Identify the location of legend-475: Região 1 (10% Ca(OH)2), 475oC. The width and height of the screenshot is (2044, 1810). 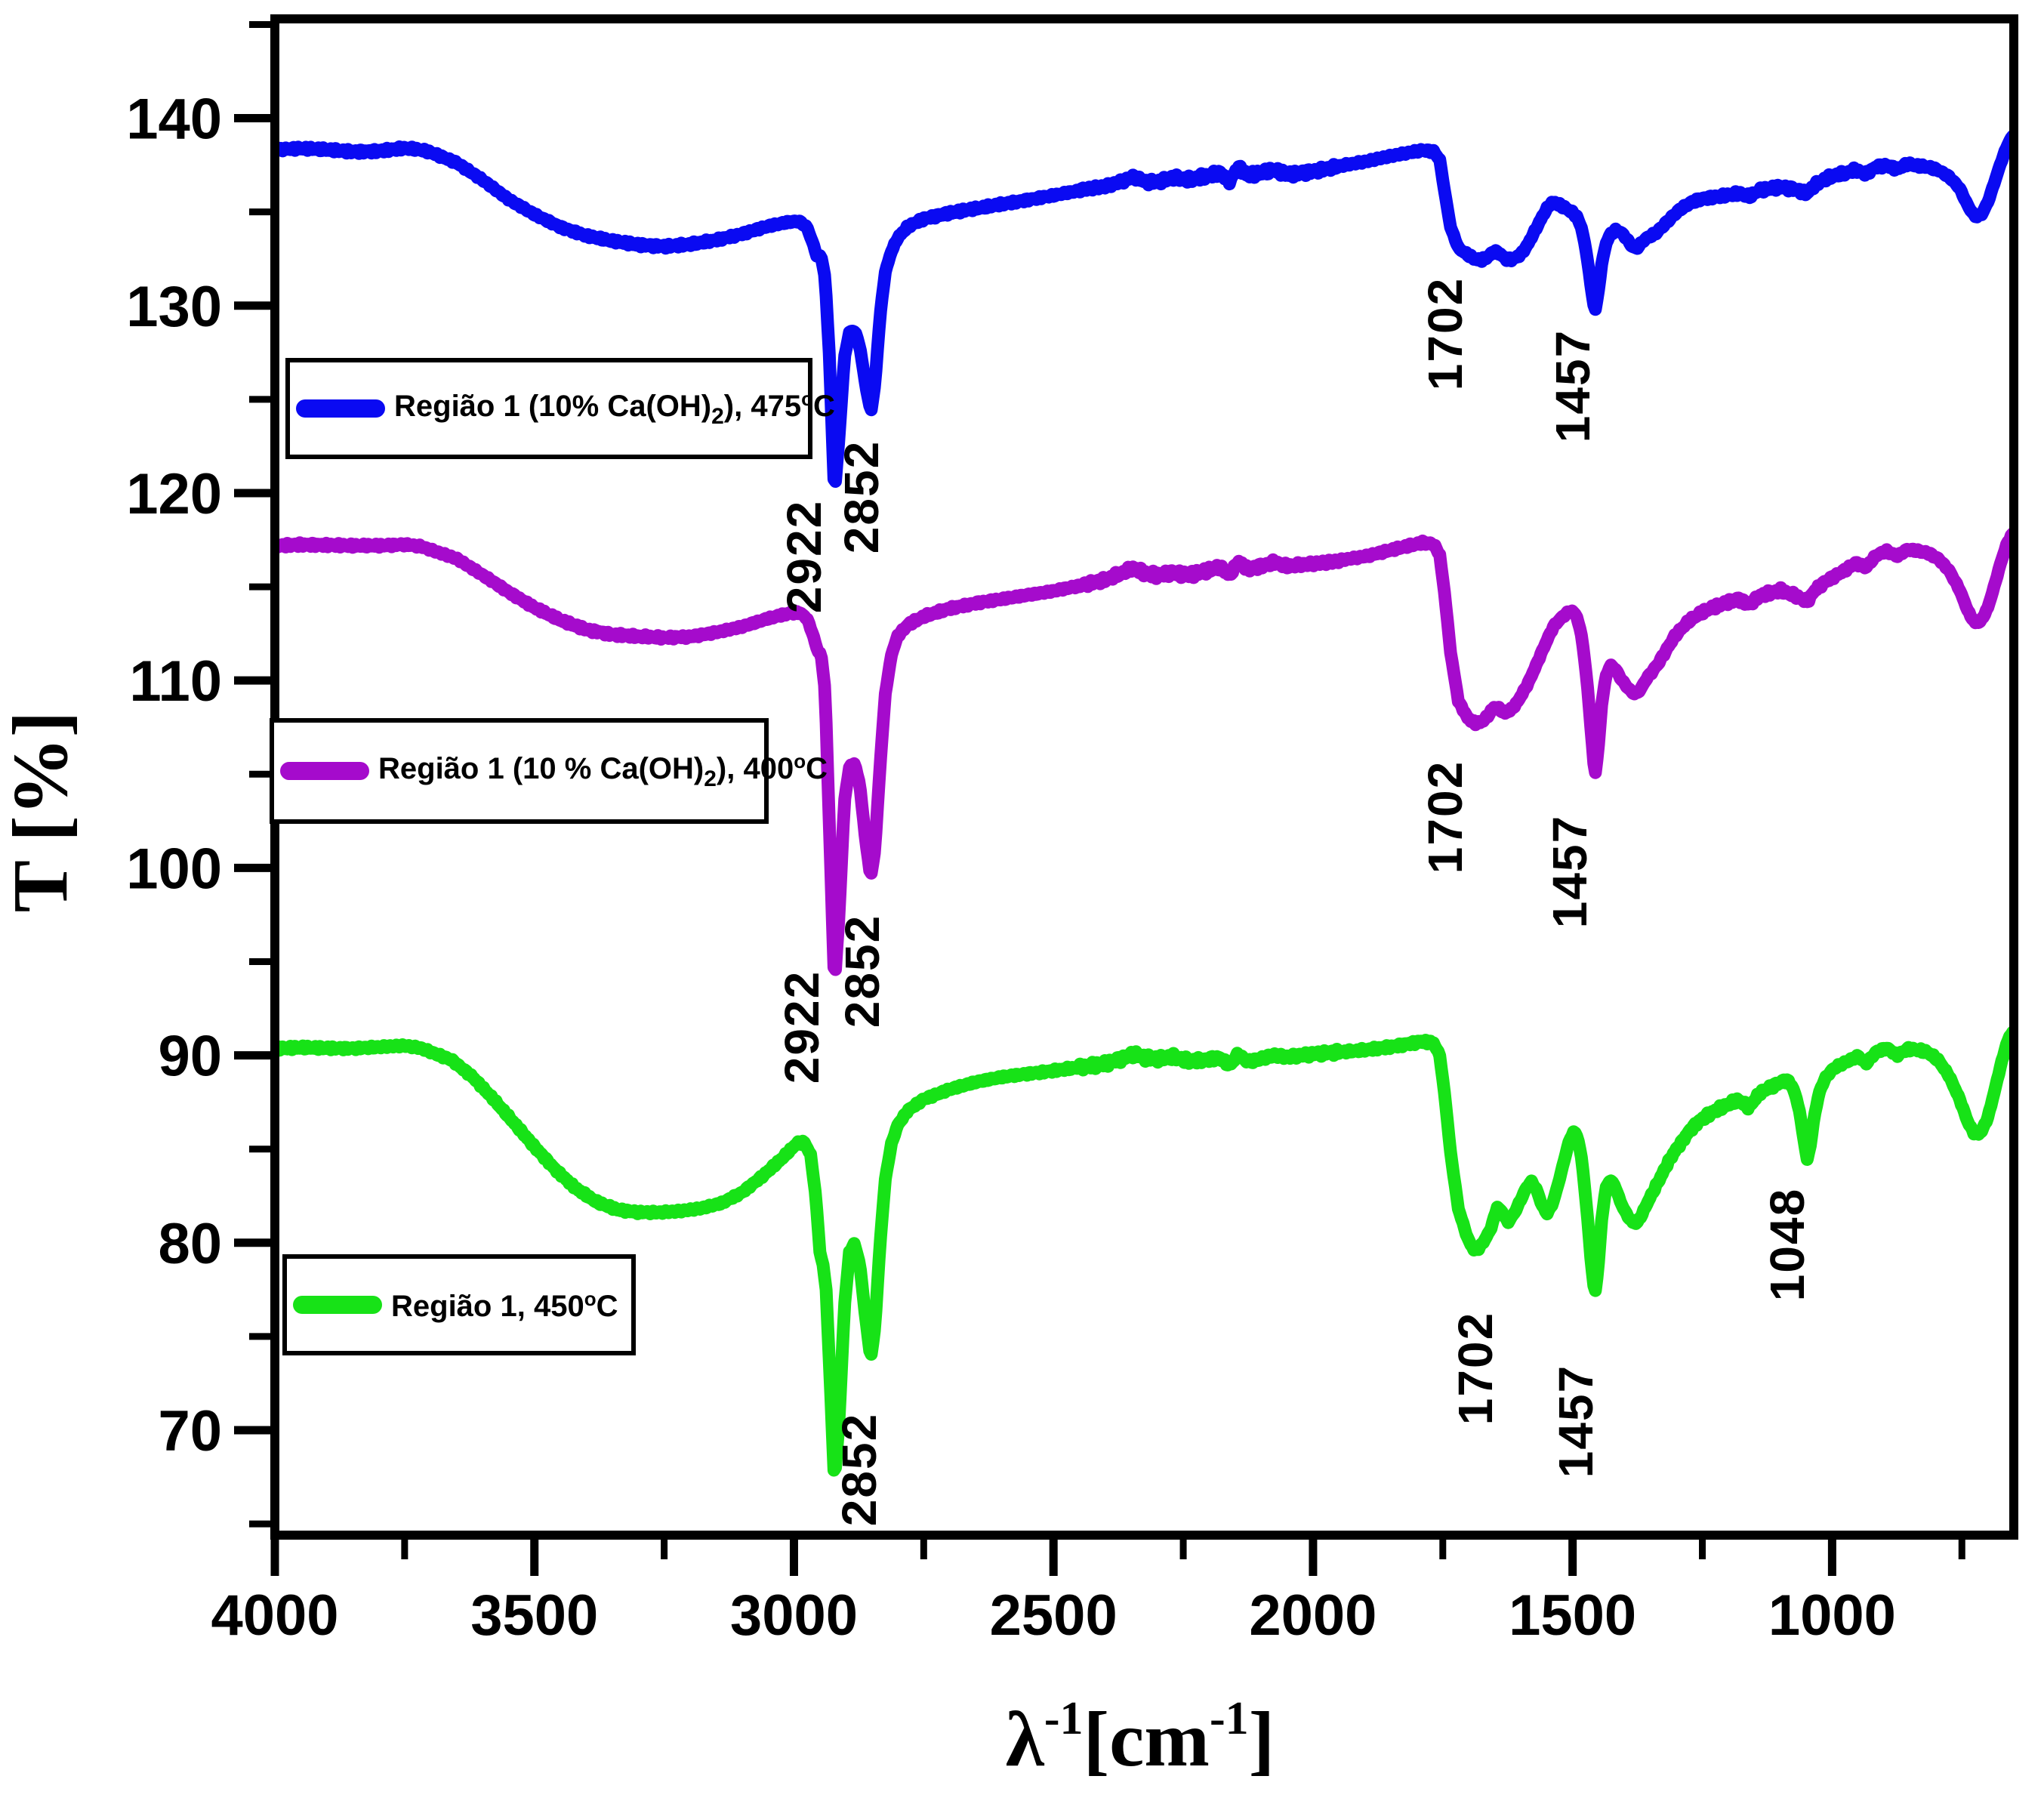
(560, 408).